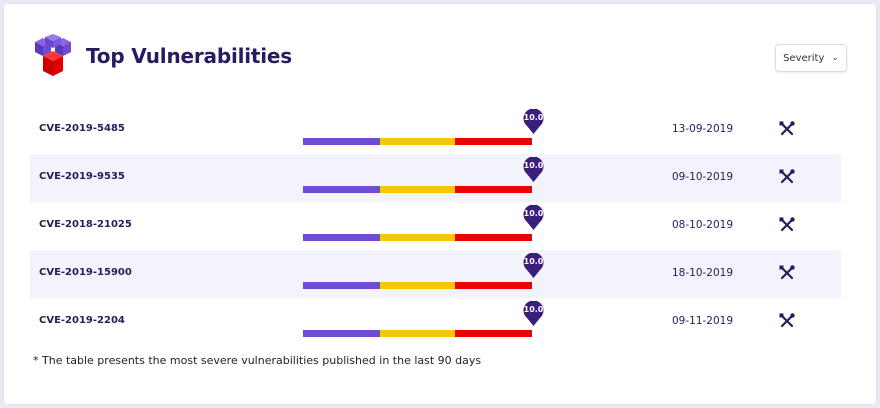  Describe the element at coordinates (435, 322) in the screenshot. I see `table-row: CVE-2019-2204 10.0 09-11-2019` at that location.